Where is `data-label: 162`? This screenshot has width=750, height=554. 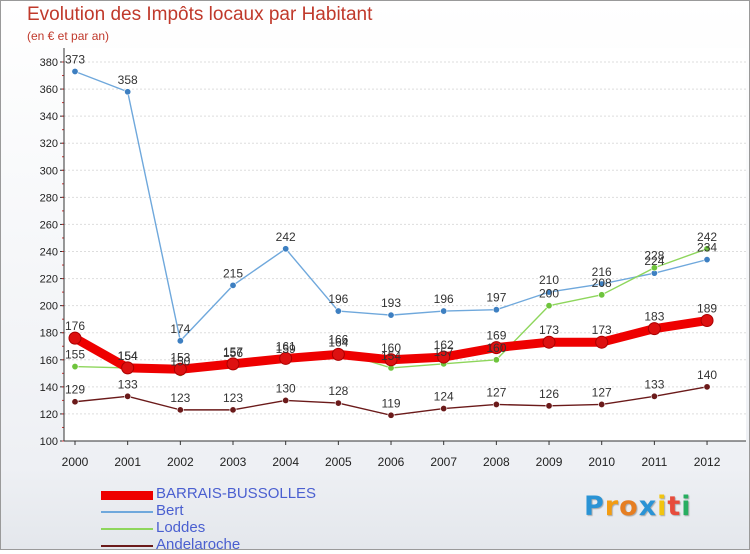
data-label: 162 is located at coordinates (444, 345).